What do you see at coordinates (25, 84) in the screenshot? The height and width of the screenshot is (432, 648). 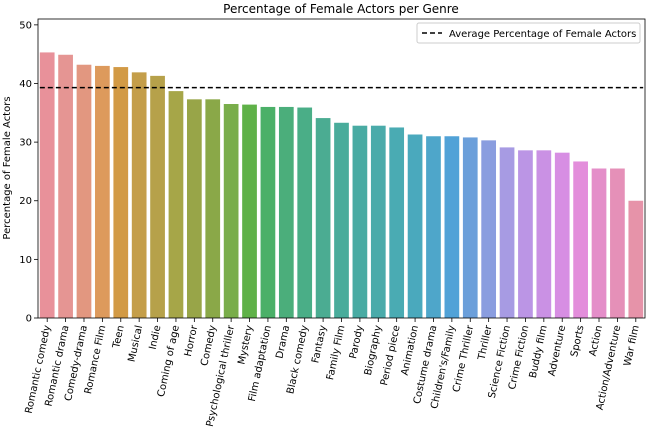 I see `y-tick-label: 40` at bounding box center [25, 84].